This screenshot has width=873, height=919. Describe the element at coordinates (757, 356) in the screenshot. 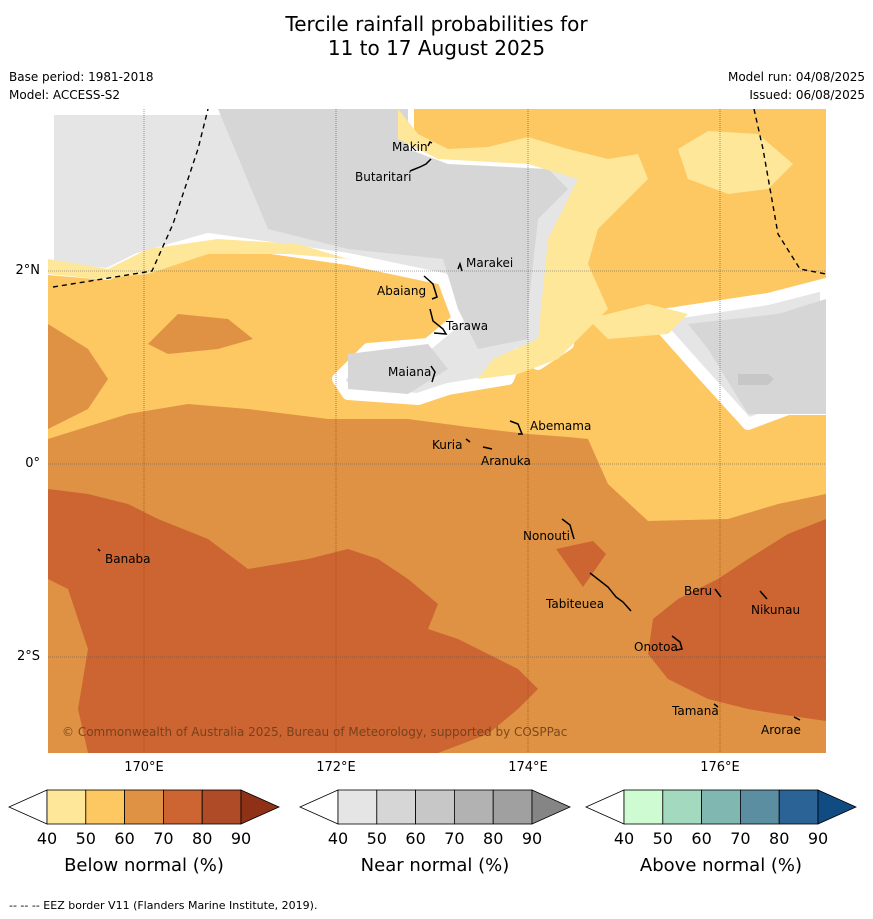

I see `region-near-50-right` at that location.